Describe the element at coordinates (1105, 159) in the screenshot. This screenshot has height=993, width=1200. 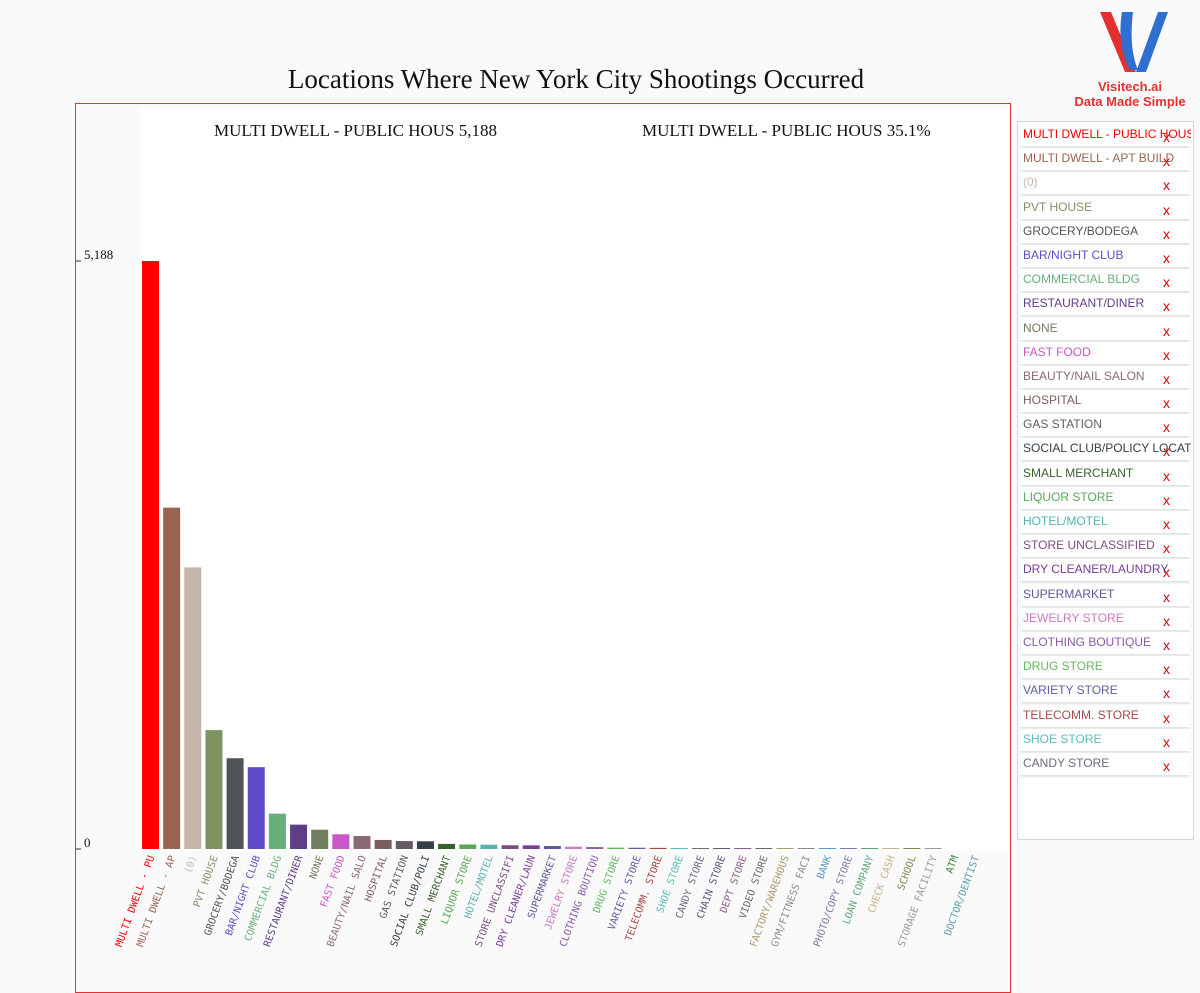
I see `legend-item: MULTI DWELL - APT BUILD x` at that location.